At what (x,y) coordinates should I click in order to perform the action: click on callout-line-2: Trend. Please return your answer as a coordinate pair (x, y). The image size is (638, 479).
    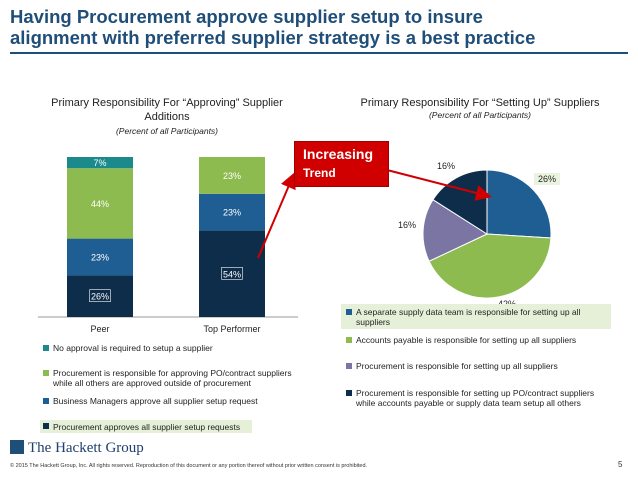
    Looking at the image, I should click on (319, 173).